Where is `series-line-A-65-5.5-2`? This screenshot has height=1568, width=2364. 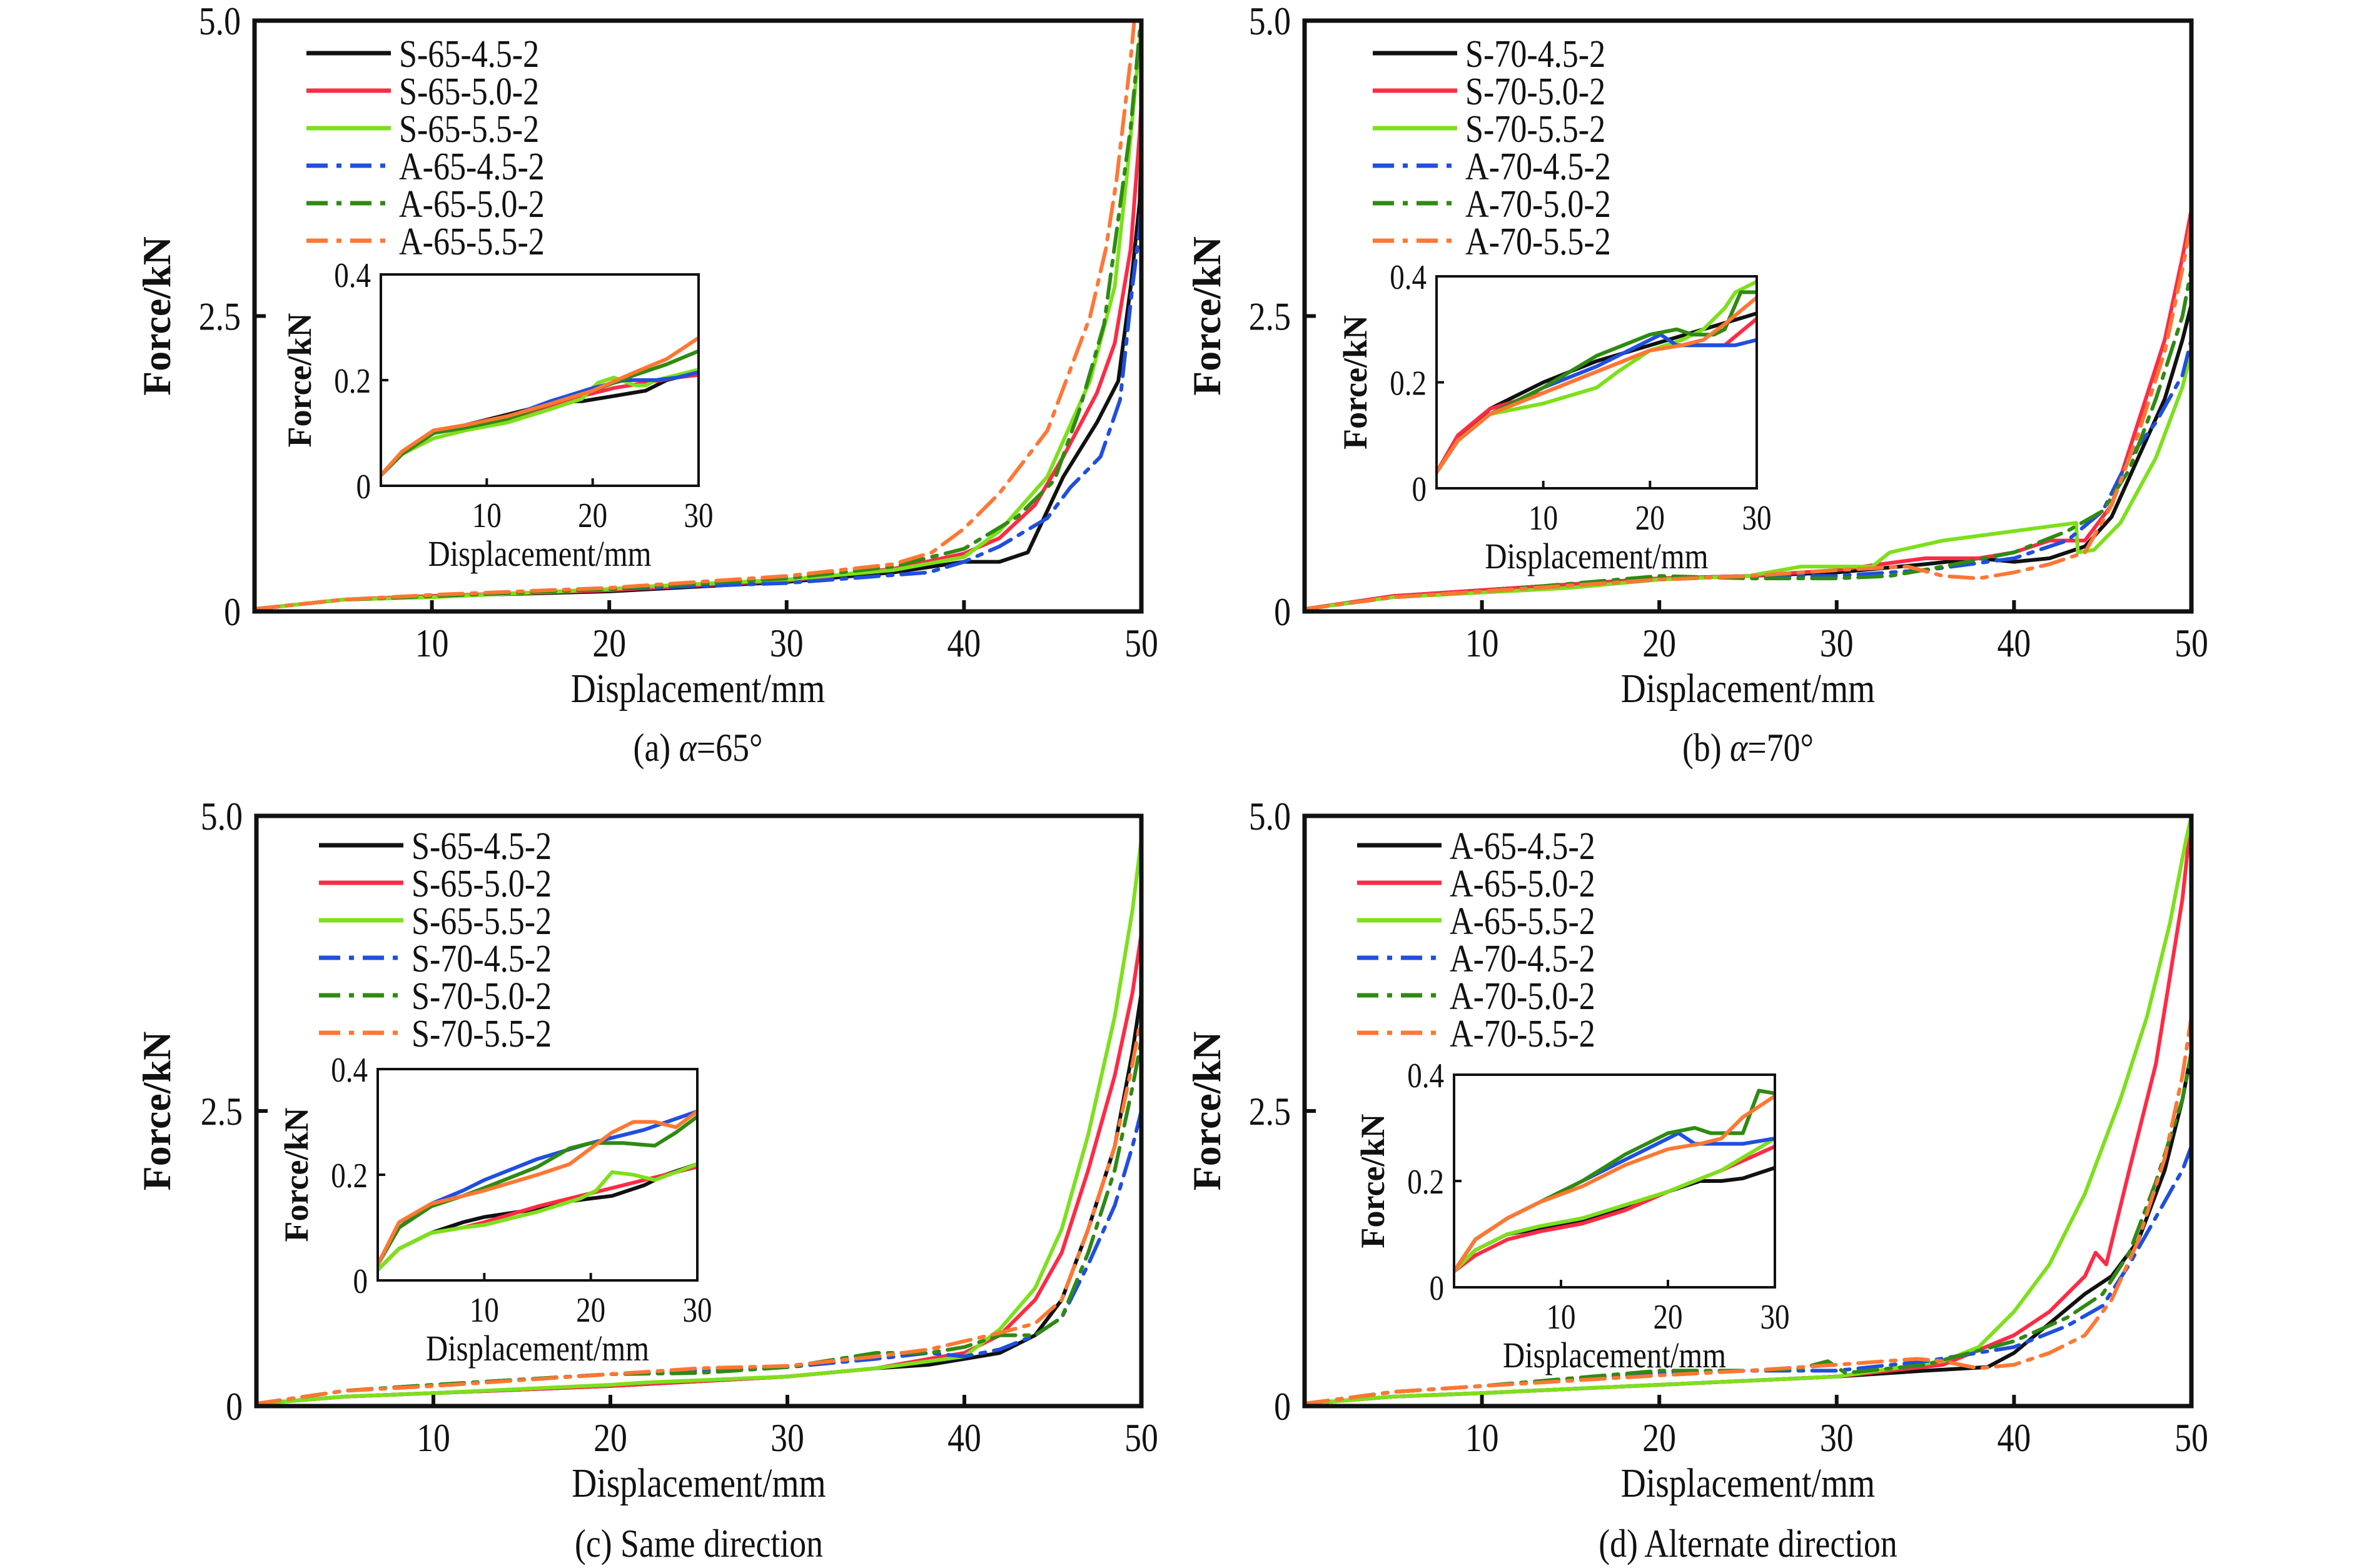 series-line-A-65-5.5-2 is located at coordinates (695, 316).